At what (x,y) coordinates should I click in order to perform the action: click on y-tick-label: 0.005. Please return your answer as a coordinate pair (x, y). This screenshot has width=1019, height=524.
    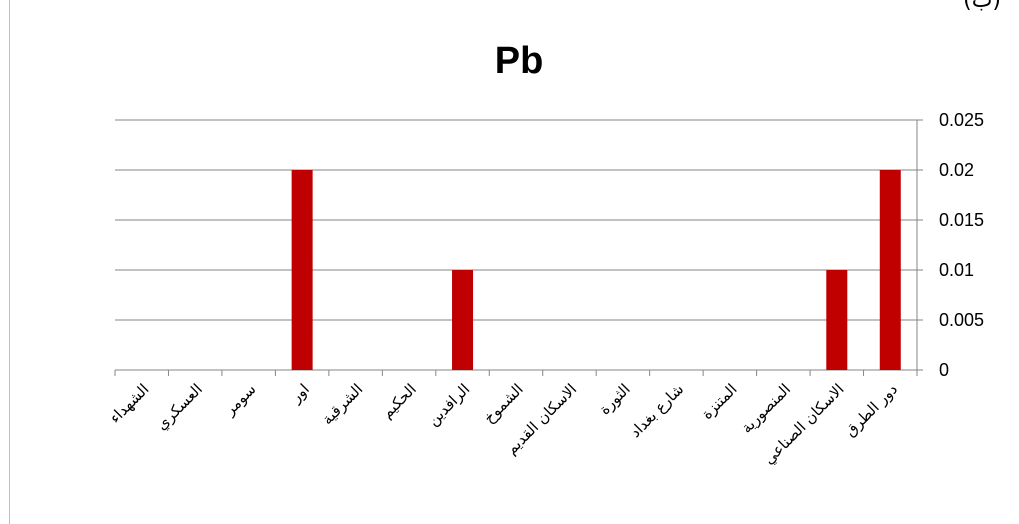
    Looking at the image, I should click on (961, 320).